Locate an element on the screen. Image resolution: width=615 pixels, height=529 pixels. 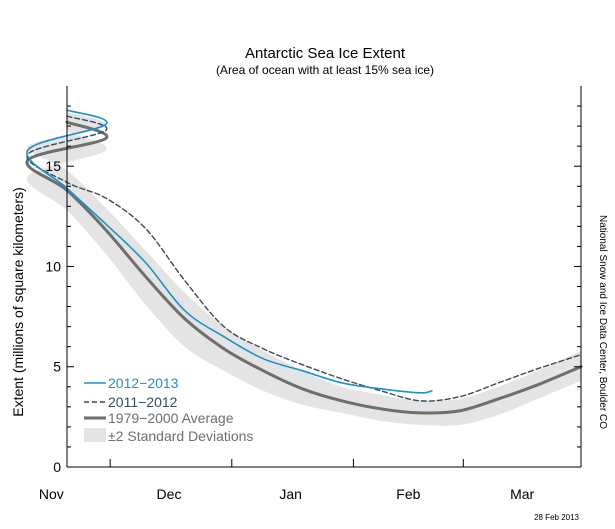
x-tick-label-dec: Dec is located at coordinates (169, 494).